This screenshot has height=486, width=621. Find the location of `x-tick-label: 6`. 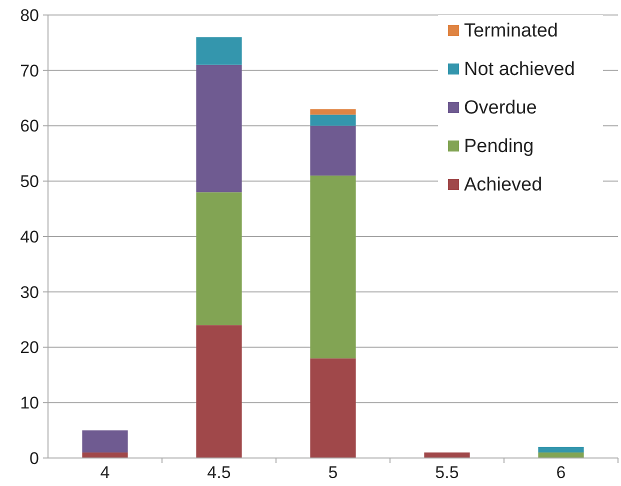

x-tick-label: 6 is located at coordinates (561, 472).